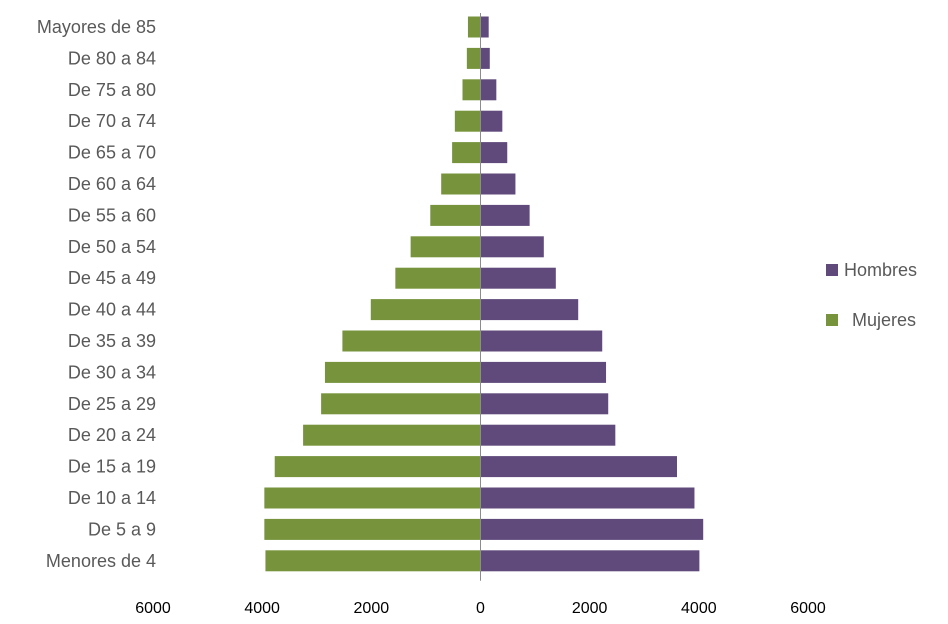  Describe the element at coordinates (112, 404) in the screenshot. I see `category-label-de-25-a-29: De 25 a 29` at that location.